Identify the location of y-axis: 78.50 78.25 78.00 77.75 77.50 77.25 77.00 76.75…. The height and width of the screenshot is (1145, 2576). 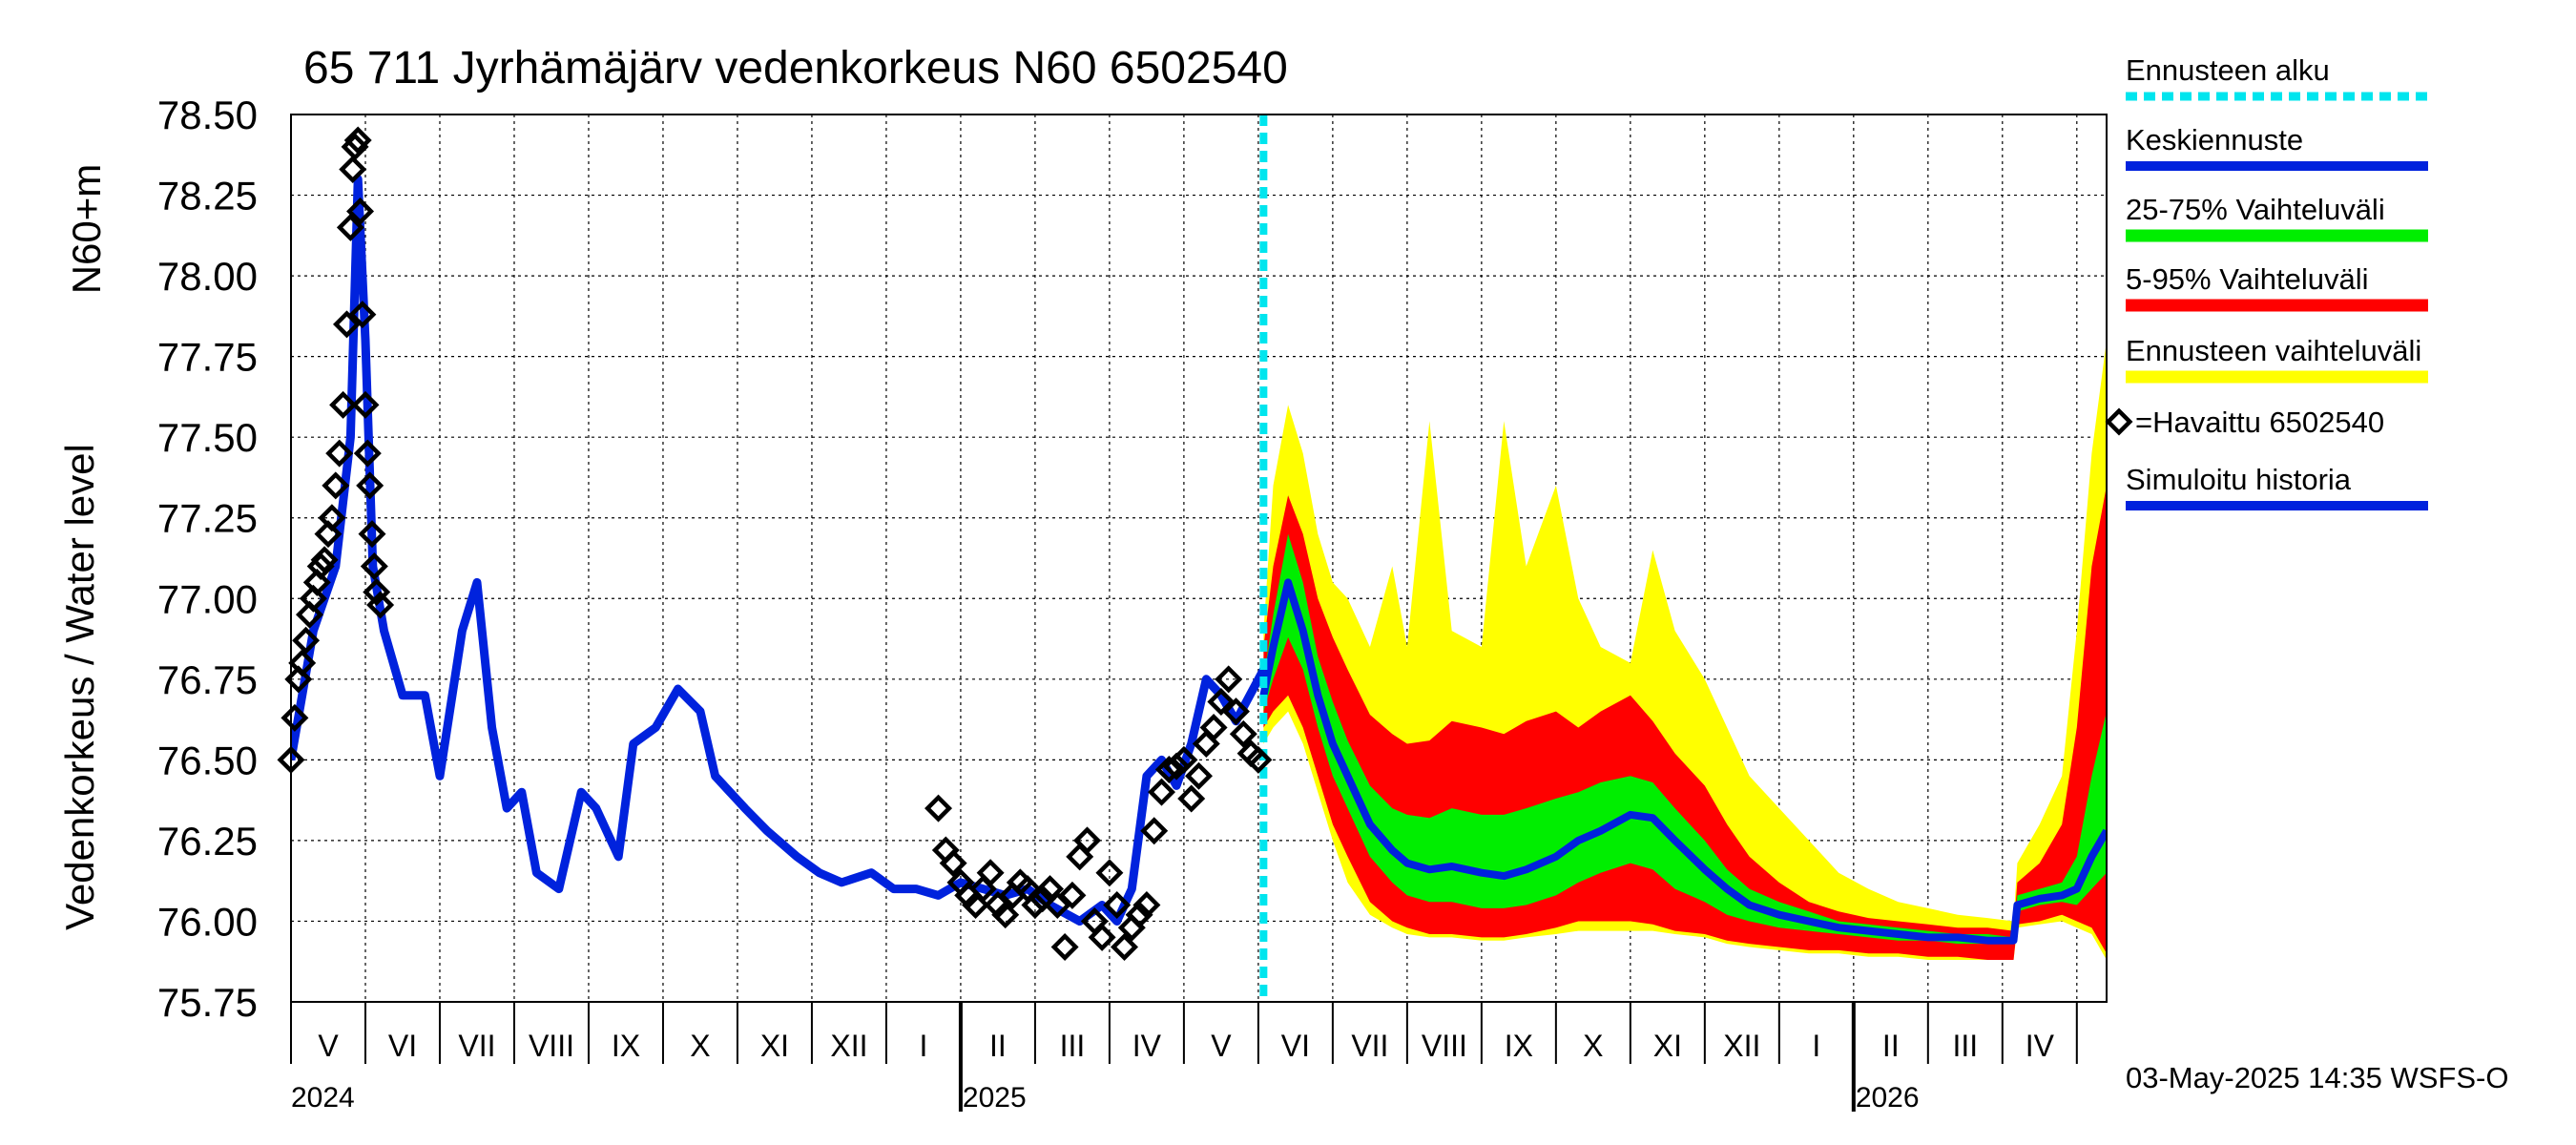
(207, 559).